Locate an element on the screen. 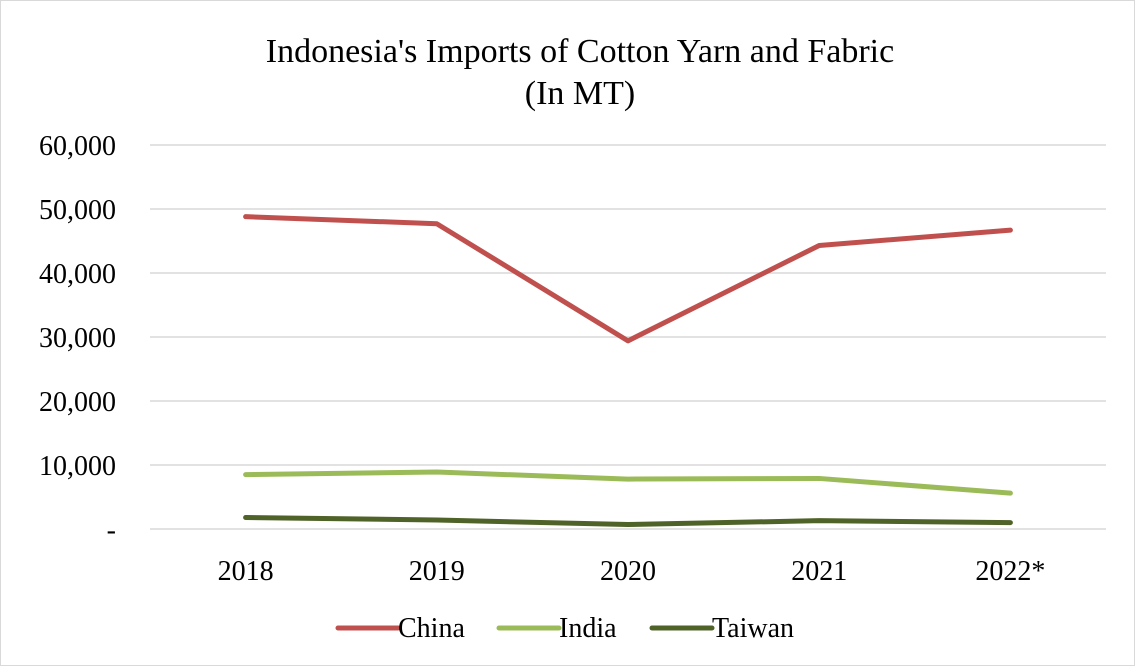 The height and width of the screenshot is (671, 1135). x-tick-label: 2020 is located at coordinates (628, 571).